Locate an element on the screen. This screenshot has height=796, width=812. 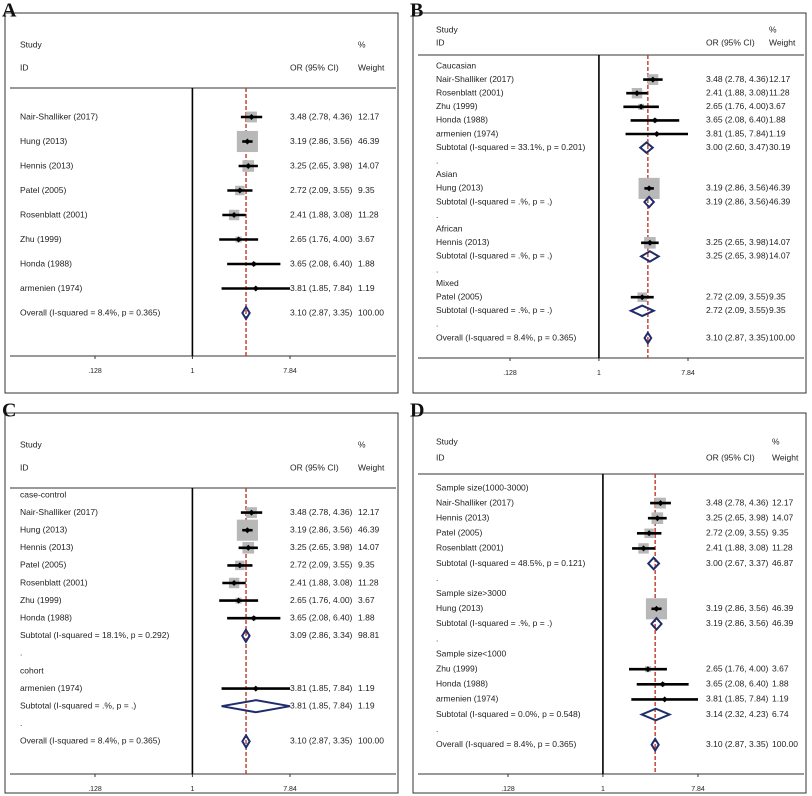
or-ci-label: 3.19 (2.86, 3.56) is located at coordinates (737, 201).